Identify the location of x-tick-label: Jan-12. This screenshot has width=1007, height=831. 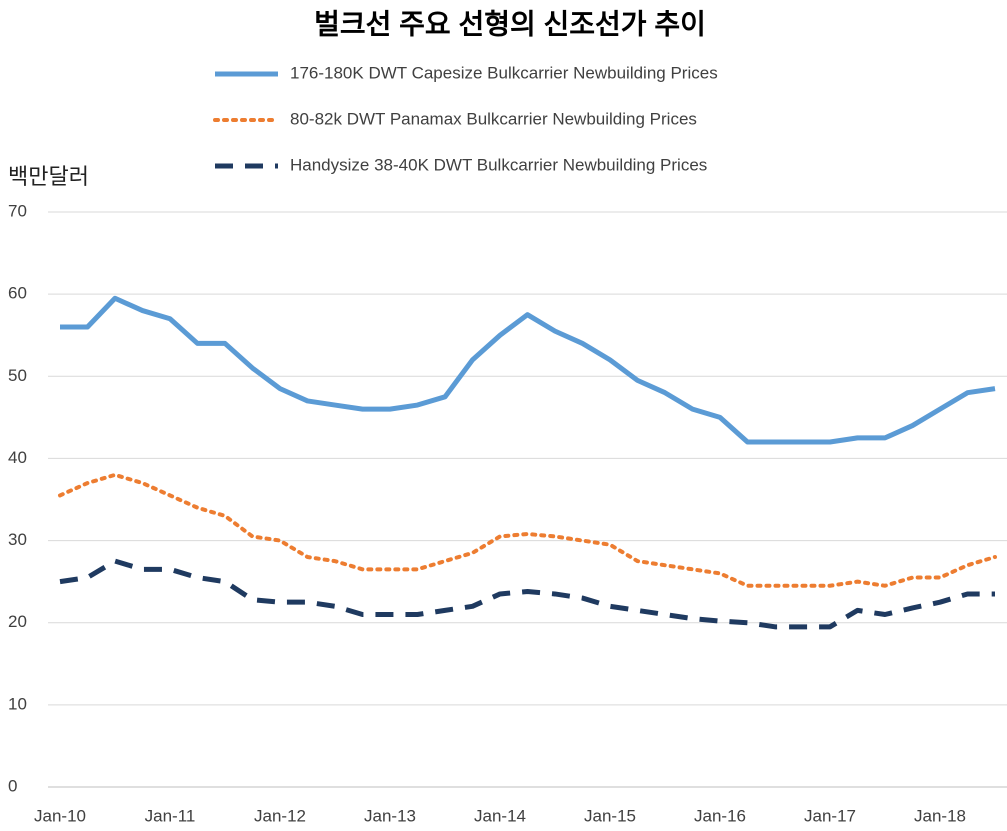
(280, 815).